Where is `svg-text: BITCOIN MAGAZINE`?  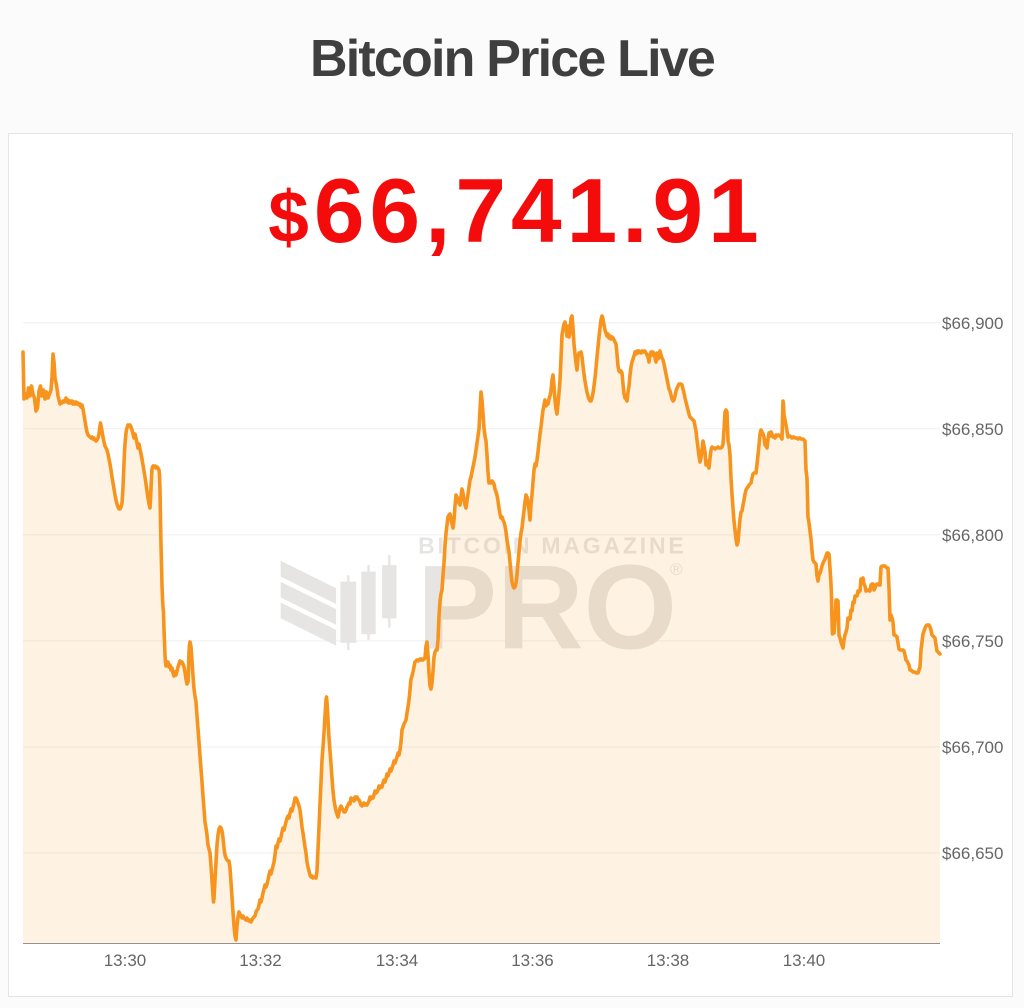 svg-text: BITCOIN MAGAZINE is located at coordinates (552, 546).